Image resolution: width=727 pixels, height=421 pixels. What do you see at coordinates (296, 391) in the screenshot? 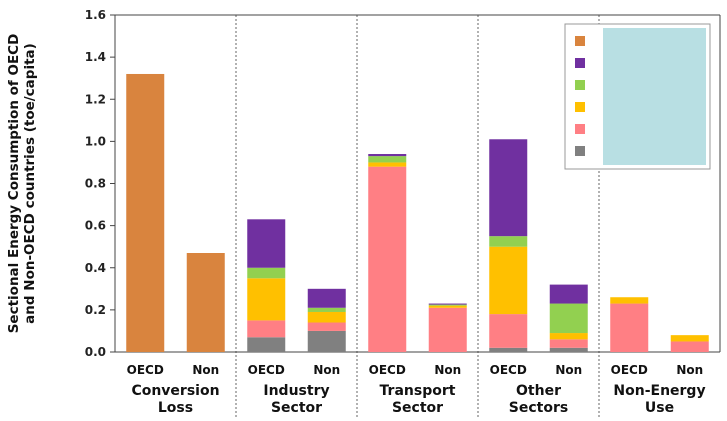
I see `group-label: Industry` at bounding box center [296, 391].